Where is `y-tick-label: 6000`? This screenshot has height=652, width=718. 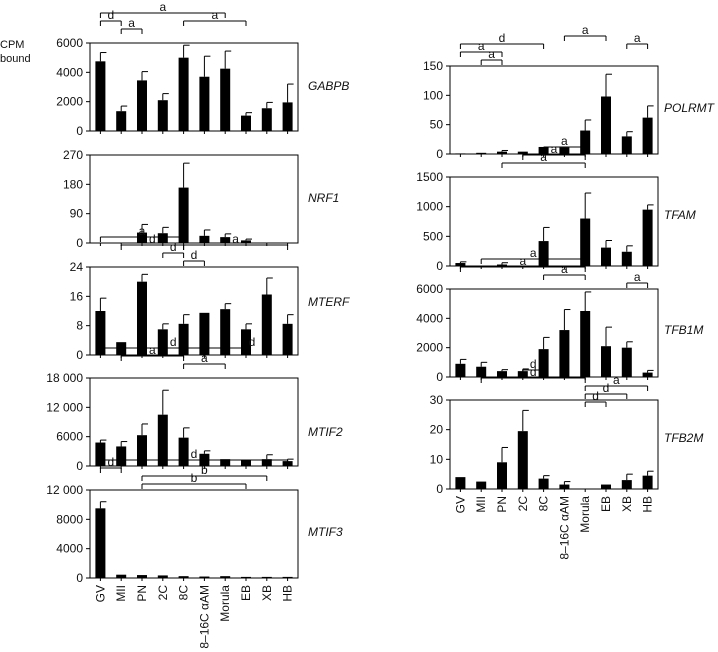 y-tick-label: 6000 is located at coordinates (69, 43).